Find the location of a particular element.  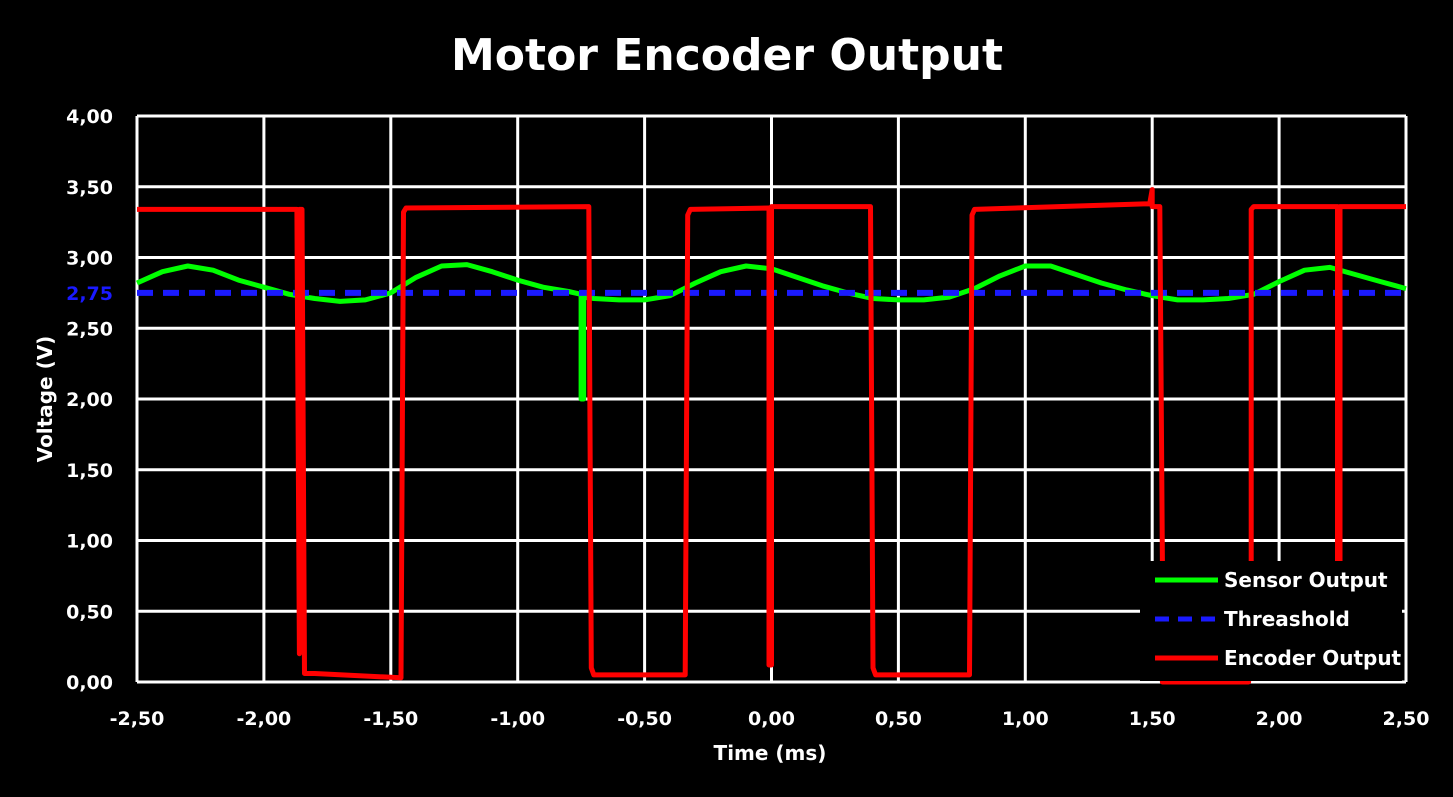

x-tick-label: 0,50 is located at coordinates (898, 719).